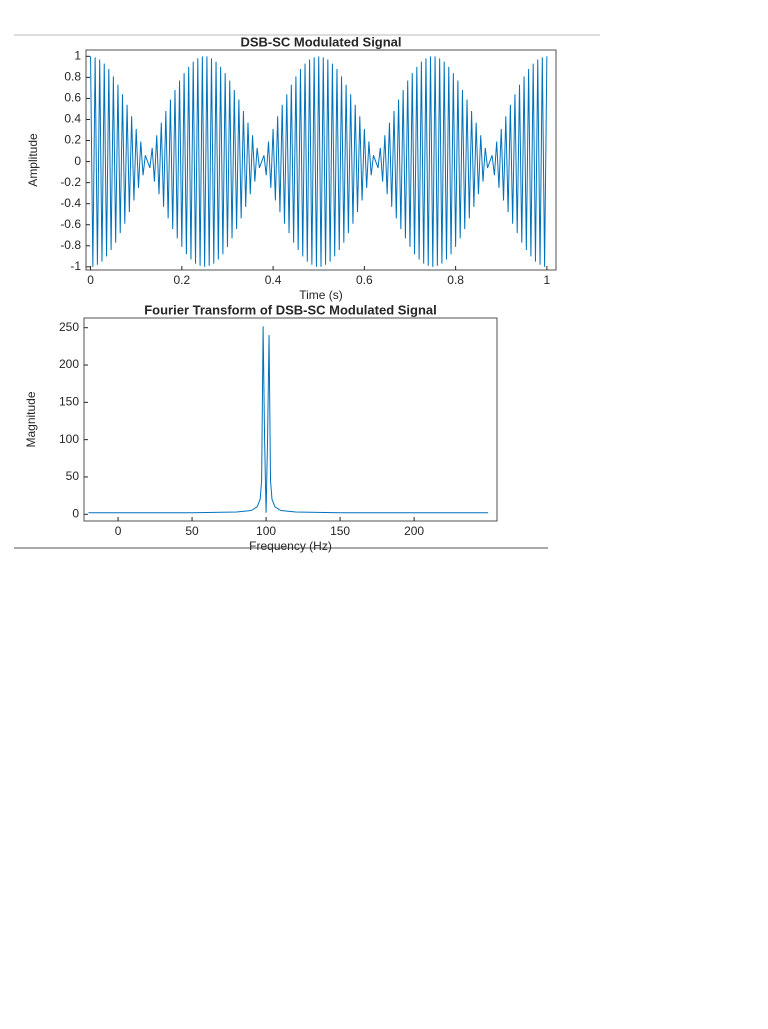  Describe the element at coordinates (290, 546) in the screenshot. I see `x-axis-label: Frequency (Hz)` at that location.